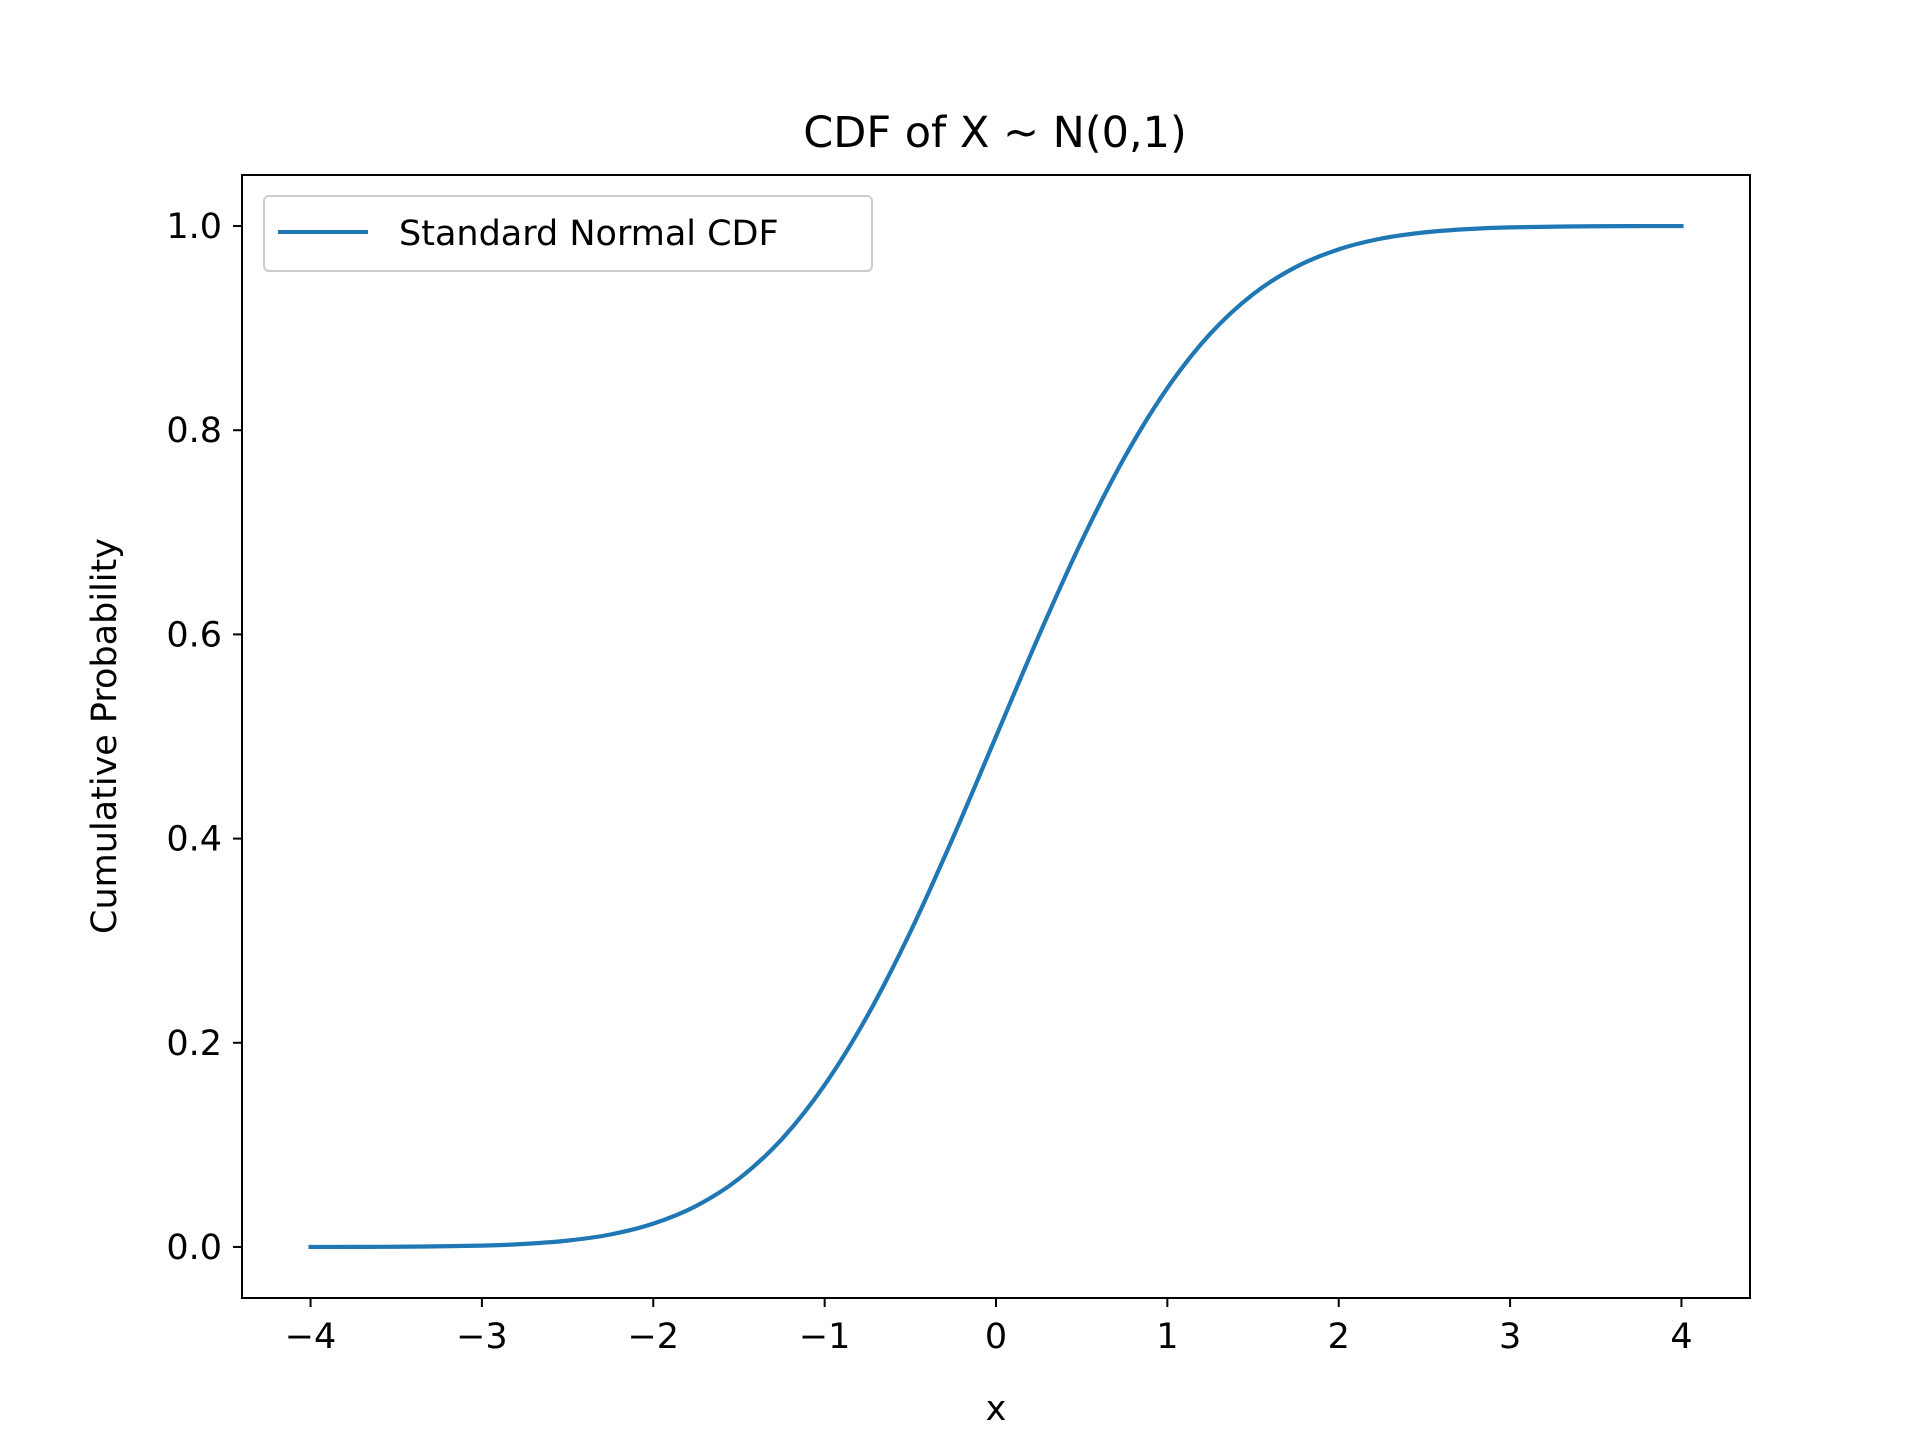  I want to click on y-tick-label: 0.2, so click(194, 1044).